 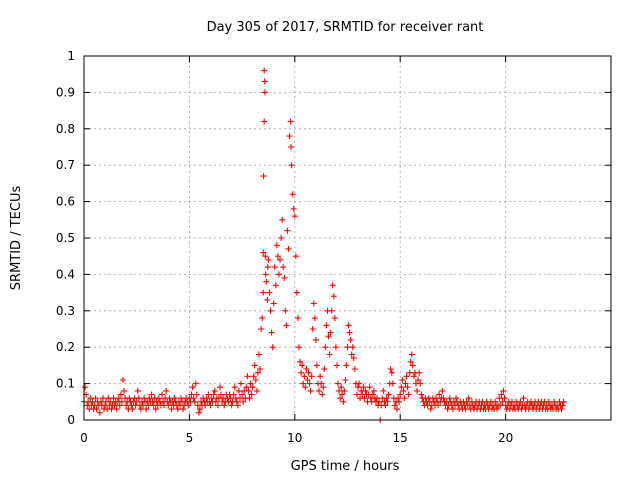 What do you see at coordinates (65, 384) in the screenshot?
I see `y-tick-label: 0.1` at bounding box center [65, 384].